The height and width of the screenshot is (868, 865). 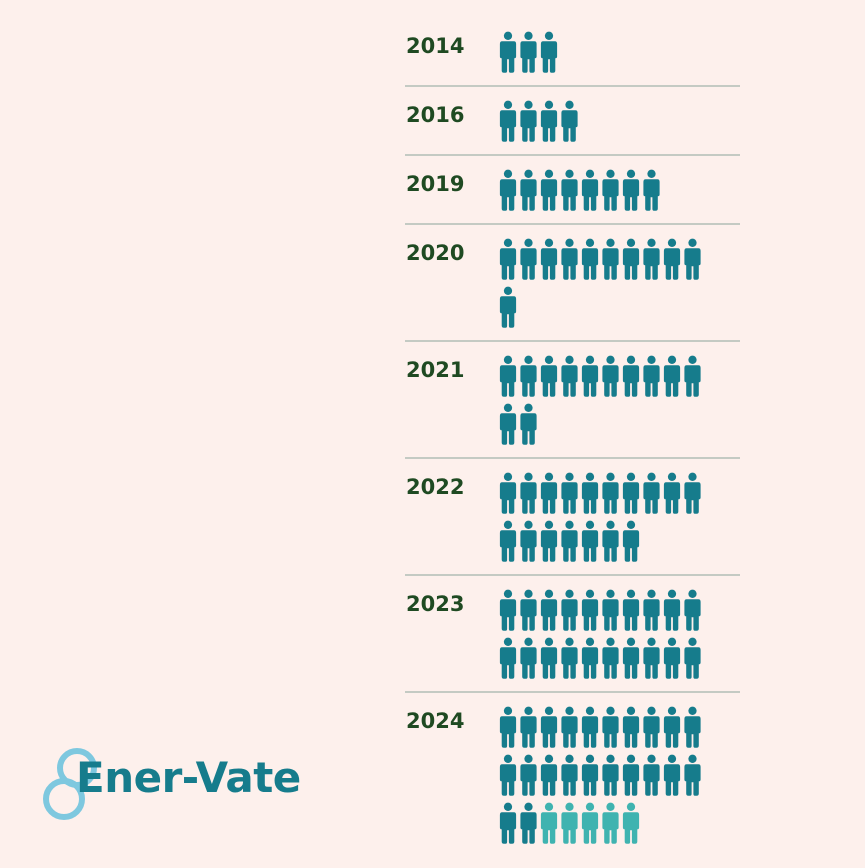 What do you see at coordinates (70, 784) in the screenshot?
I see `infinity-loop-icon` at bounding box center [70, 784].